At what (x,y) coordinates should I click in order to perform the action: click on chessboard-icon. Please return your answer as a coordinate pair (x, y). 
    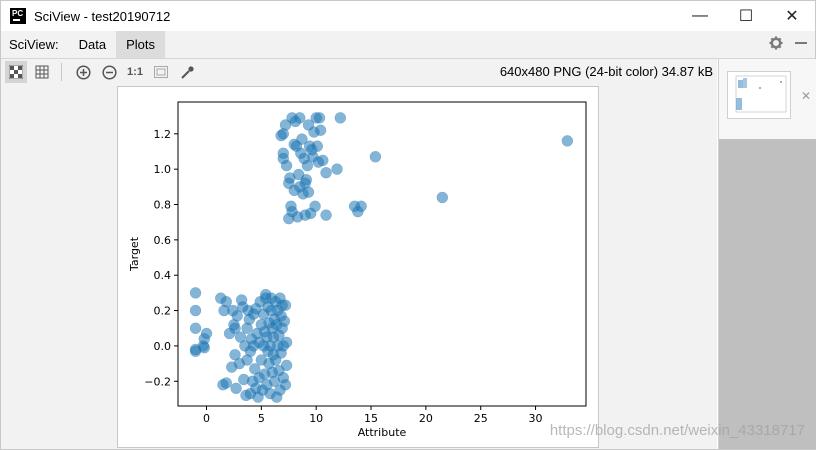
    Looking at the image, I should click on (16, 72).